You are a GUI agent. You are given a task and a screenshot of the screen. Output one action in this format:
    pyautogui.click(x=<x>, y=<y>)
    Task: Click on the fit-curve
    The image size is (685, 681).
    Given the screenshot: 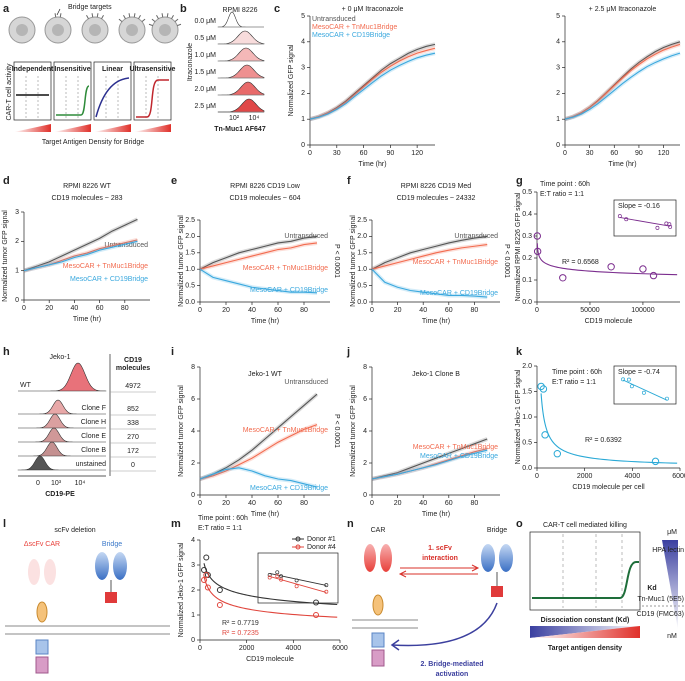 What is the action you would take?
    pyautogui.click(x=270, y=597)
    